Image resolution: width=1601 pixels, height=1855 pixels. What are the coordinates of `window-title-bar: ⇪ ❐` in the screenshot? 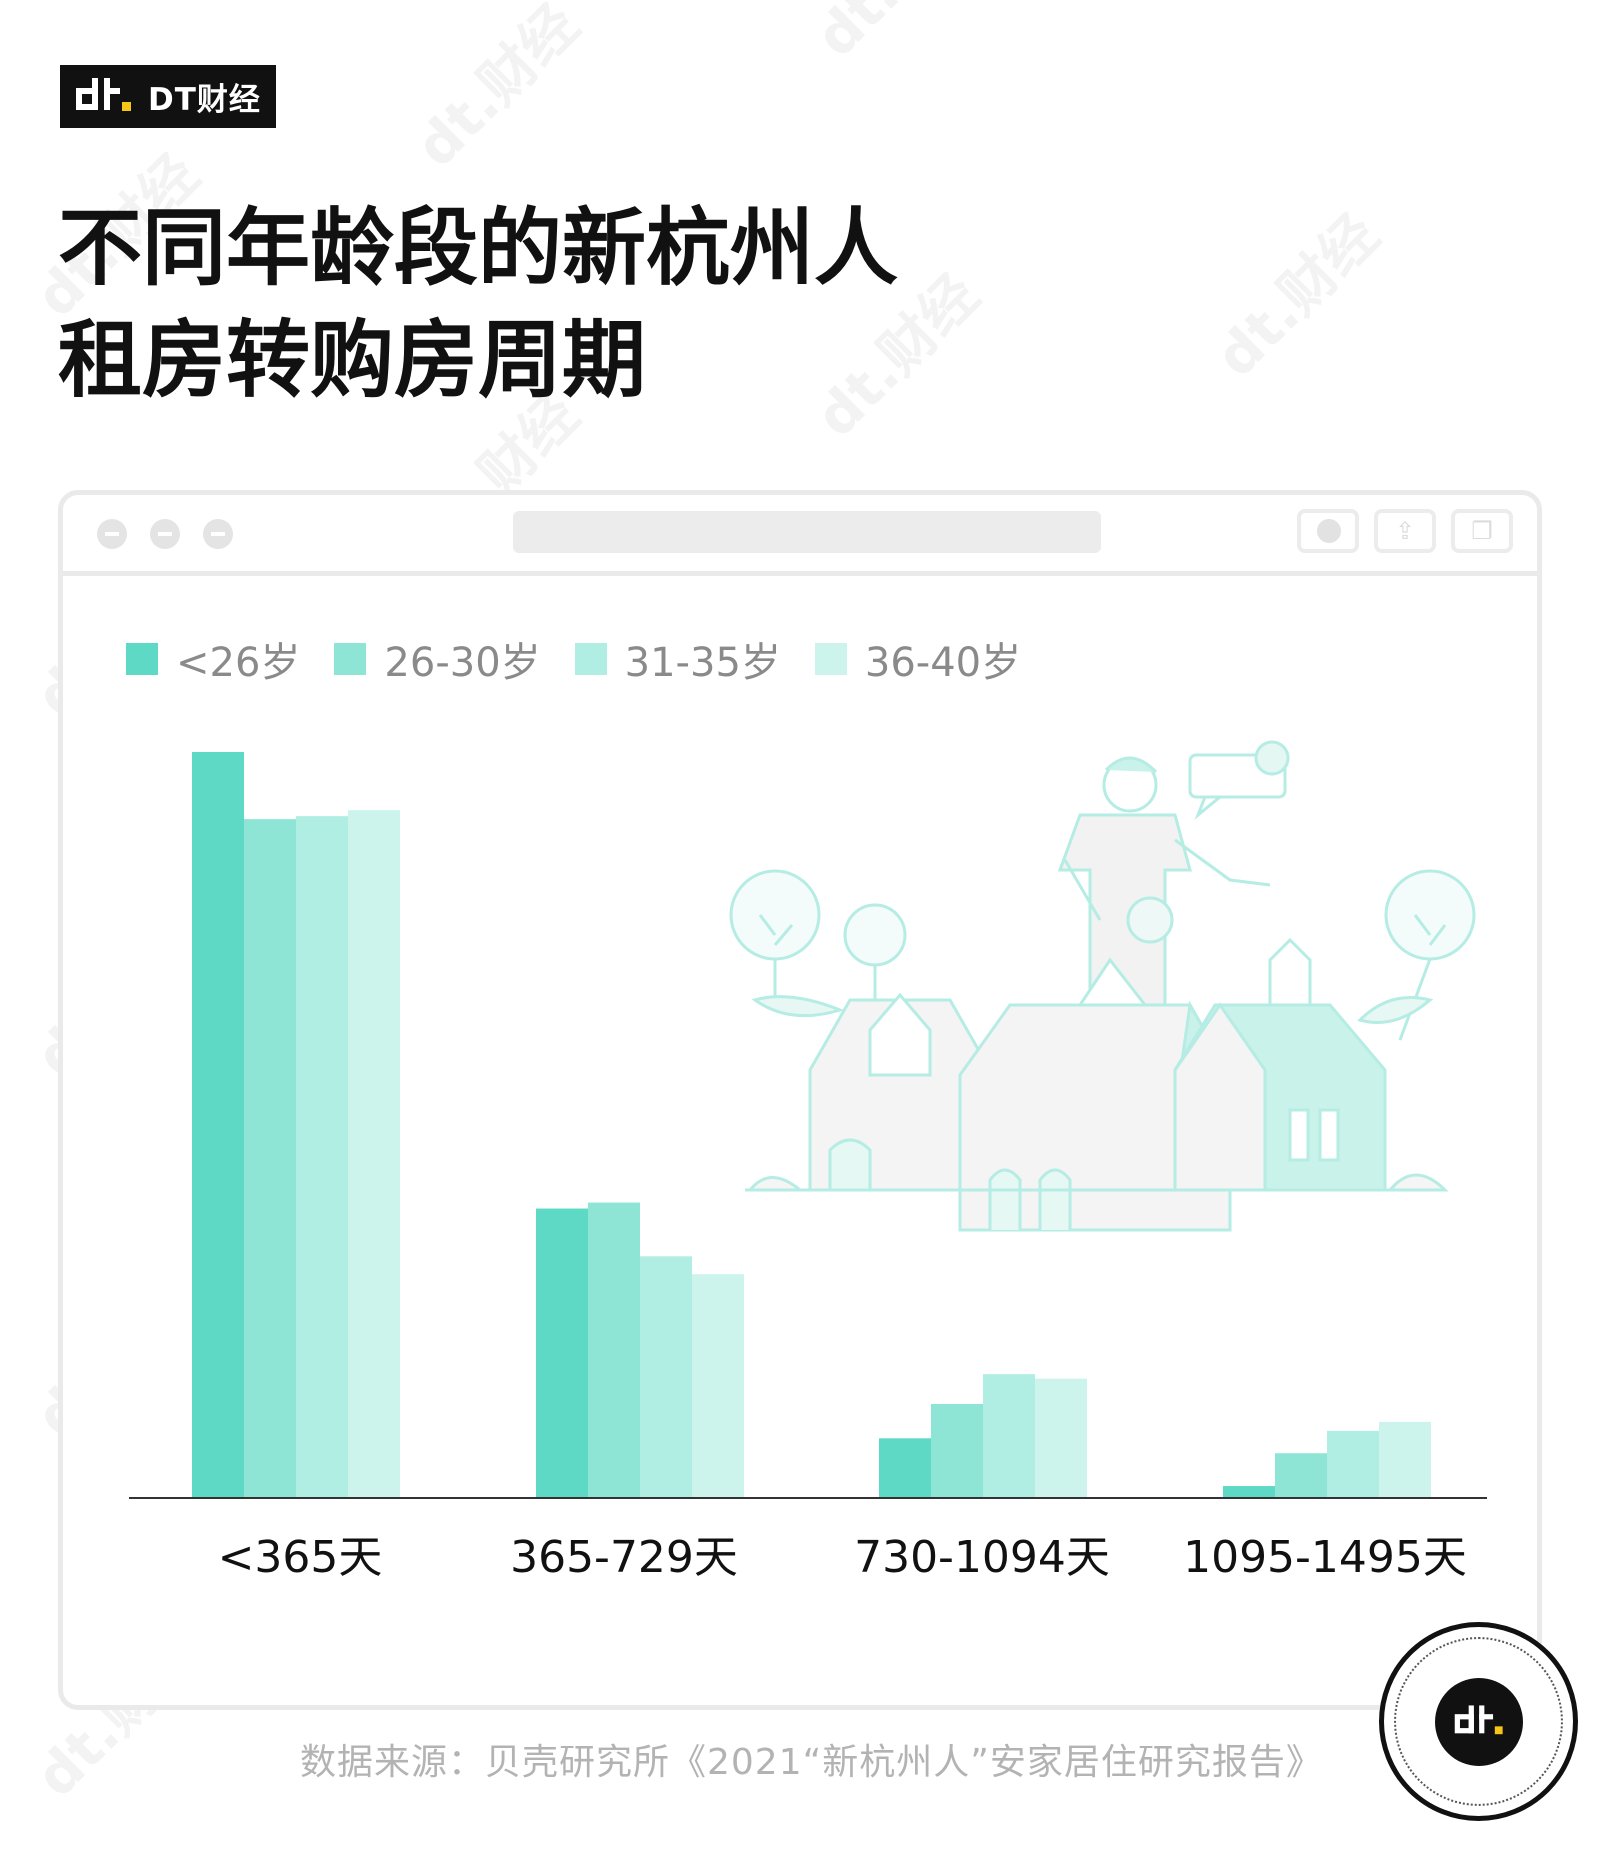 It's located at (800, 535).